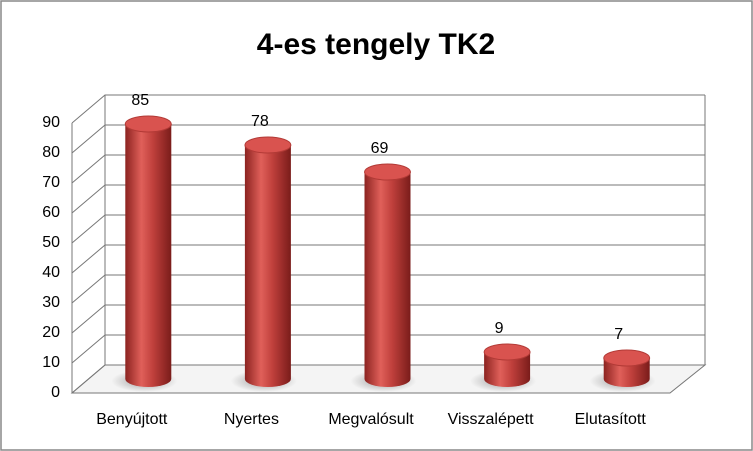 This screenshot has height=451, width=753. What do you see at coordinates (376, 44) in the screenshot?
I see `chart-title: 4-es tengely TK2` at bounding box center [376, 44].